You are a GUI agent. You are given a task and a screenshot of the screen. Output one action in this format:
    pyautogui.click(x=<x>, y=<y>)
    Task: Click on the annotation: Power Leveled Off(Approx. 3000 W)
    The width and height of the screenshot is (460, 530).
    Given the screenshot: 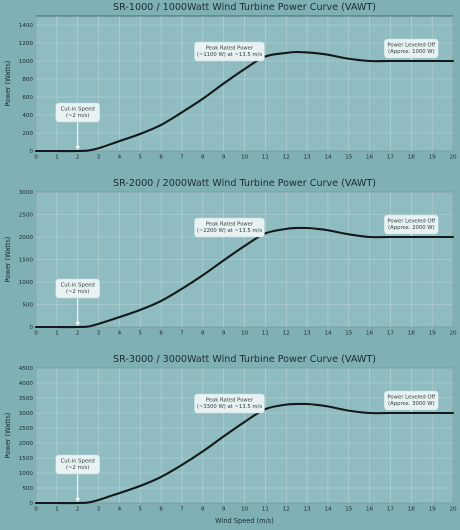 What is the action you would take?
    pyautogui.click(x=411, y=401)
    